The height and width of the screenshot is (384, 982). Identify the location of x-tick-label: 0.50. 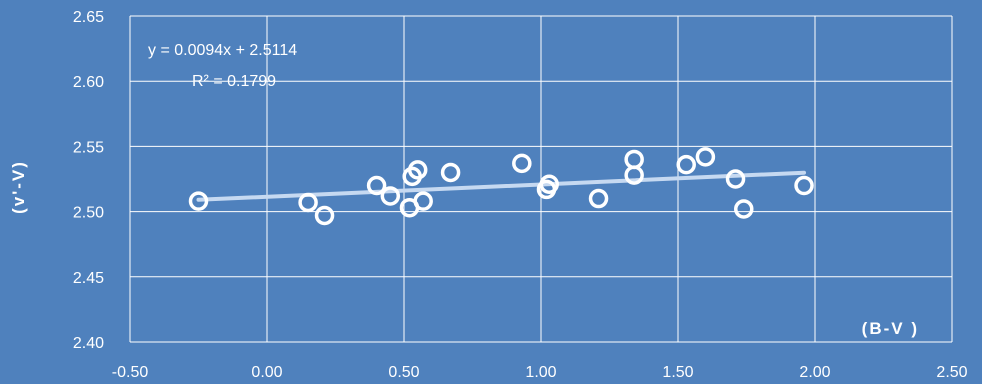
(403, 372).